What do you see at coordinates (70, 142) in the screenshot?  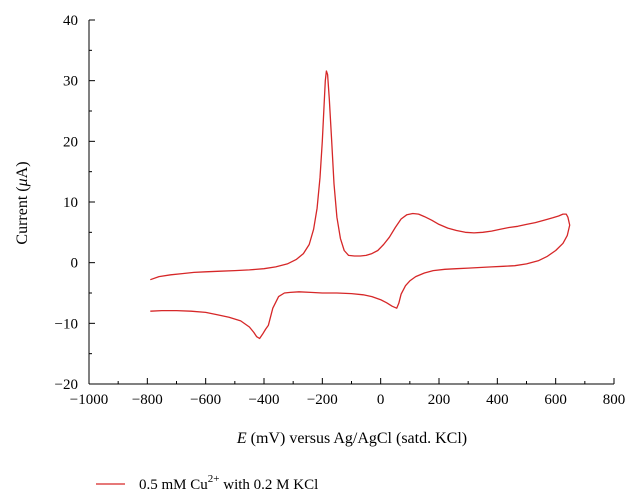 I see `y-tick-label: 20` at bounding box center [70, 142].